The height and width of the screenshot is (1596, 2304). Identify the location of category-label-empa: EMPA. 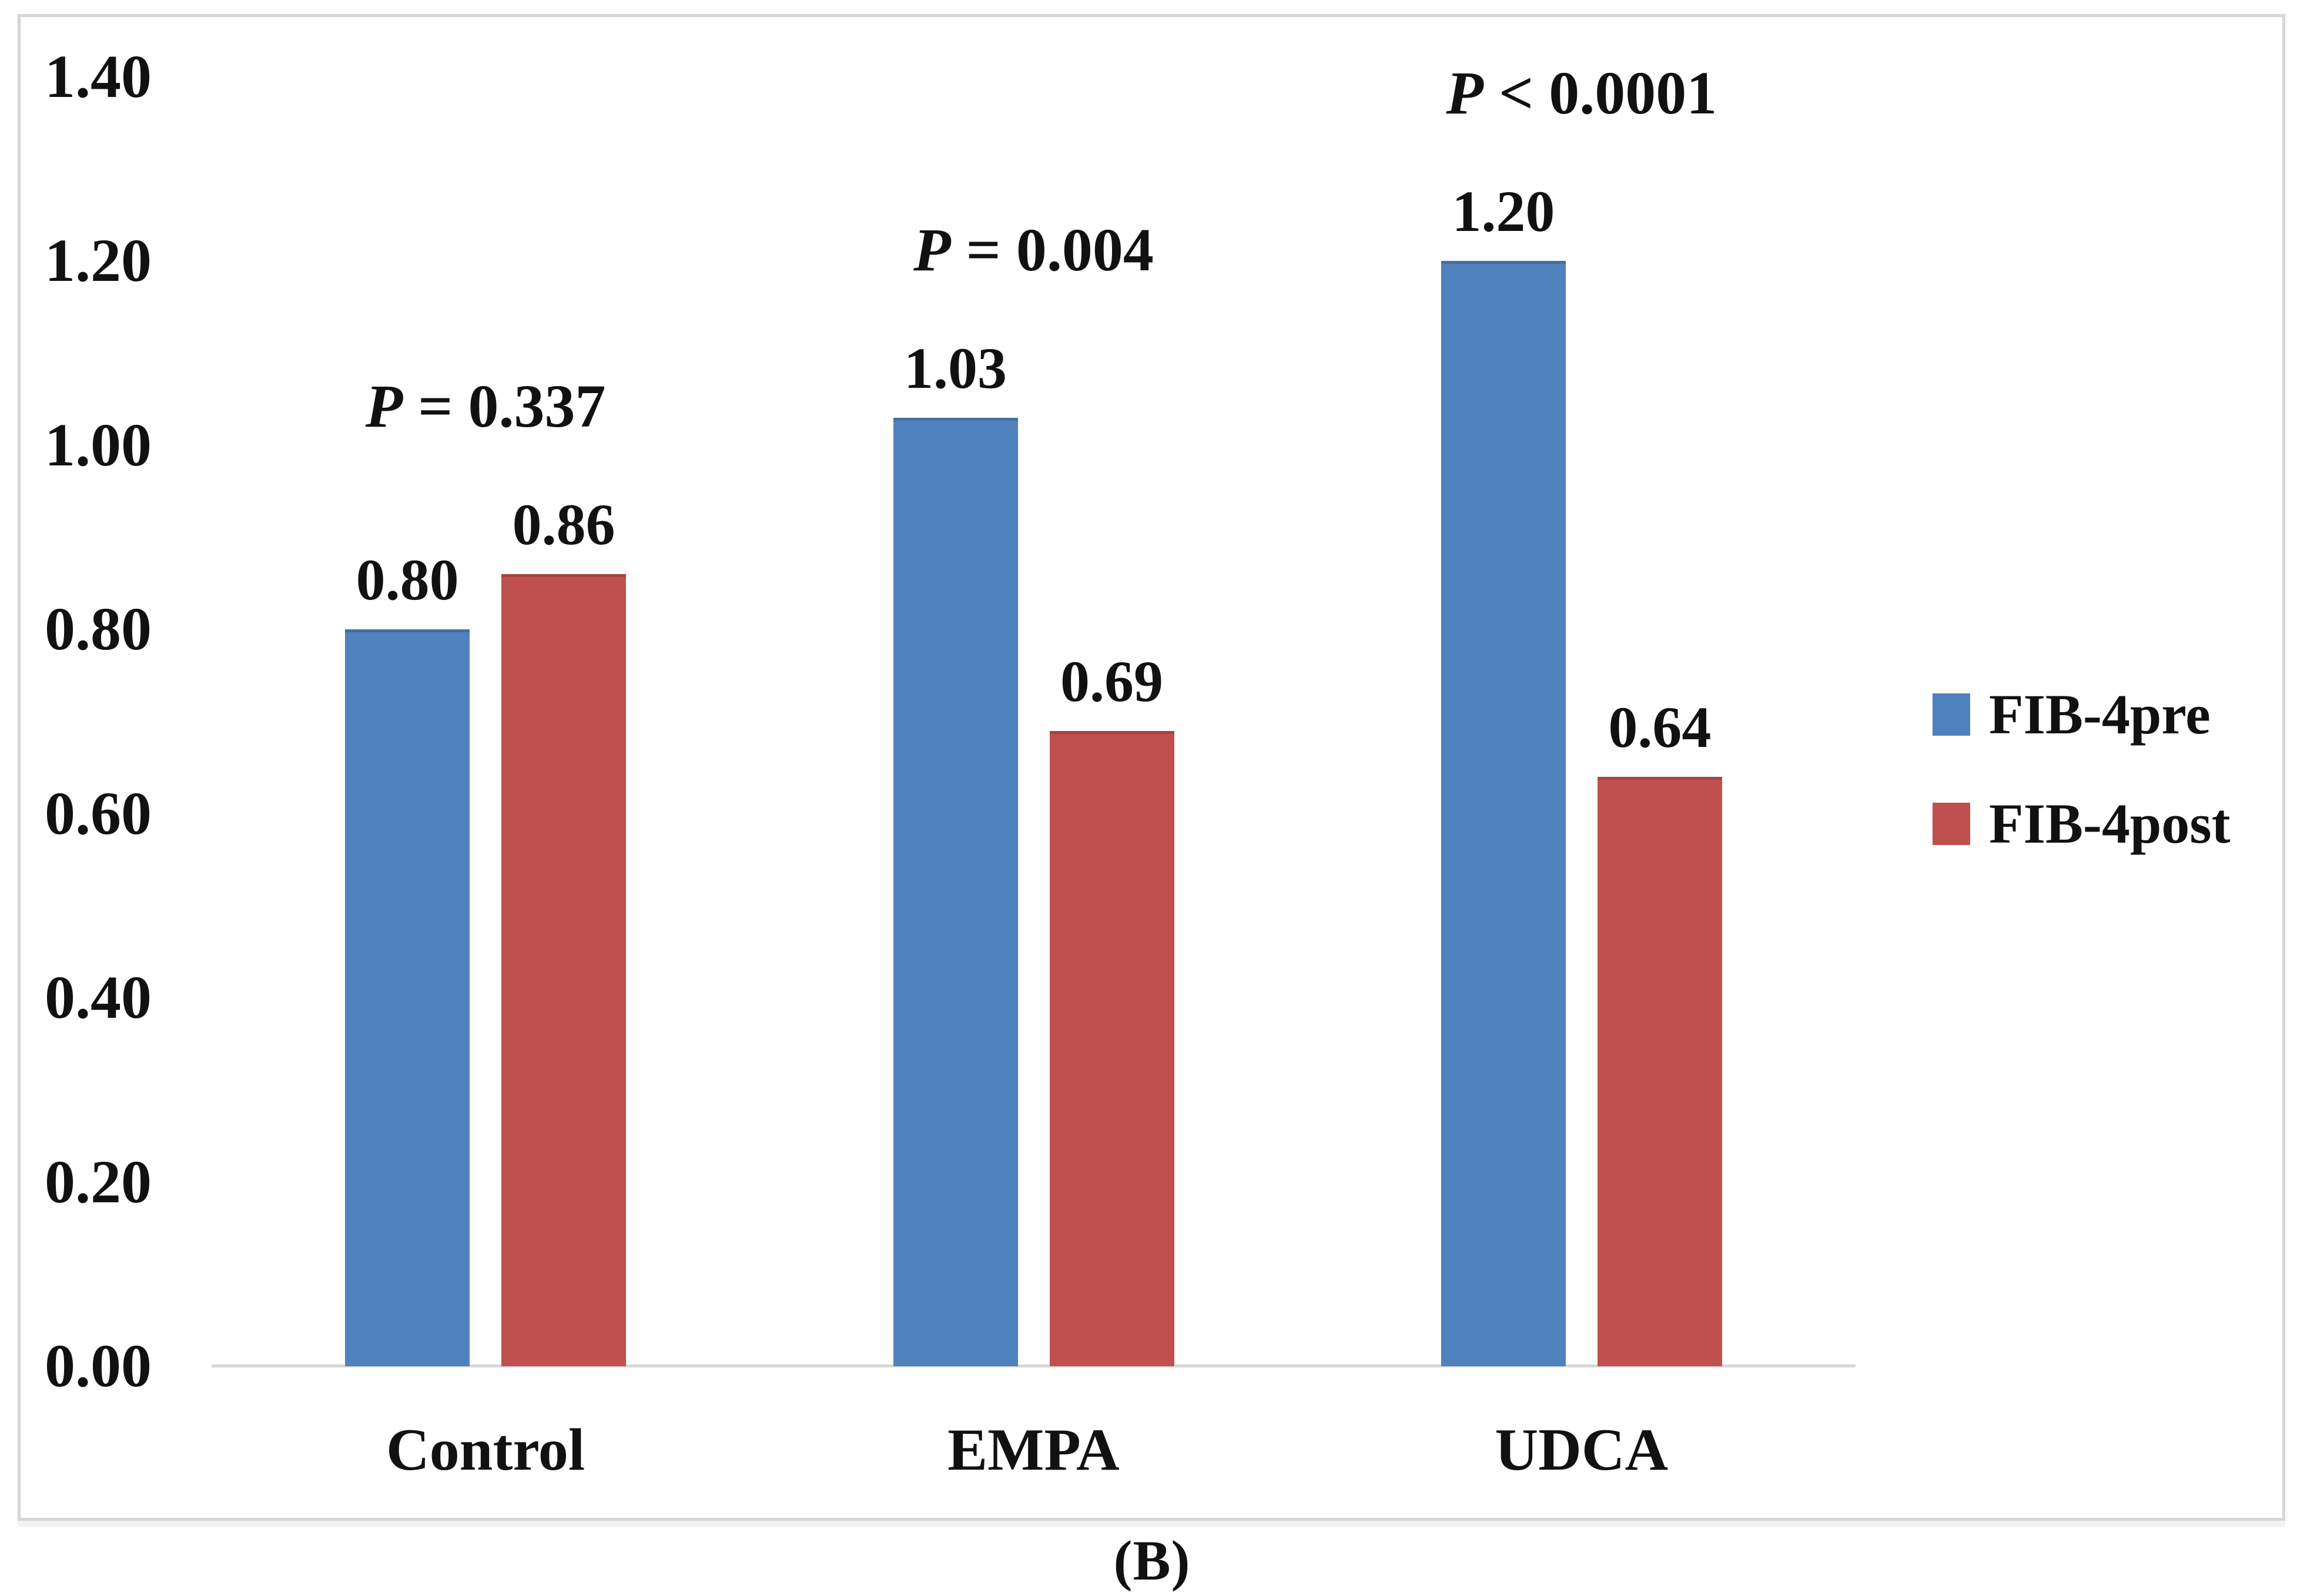
(1033, 1450).